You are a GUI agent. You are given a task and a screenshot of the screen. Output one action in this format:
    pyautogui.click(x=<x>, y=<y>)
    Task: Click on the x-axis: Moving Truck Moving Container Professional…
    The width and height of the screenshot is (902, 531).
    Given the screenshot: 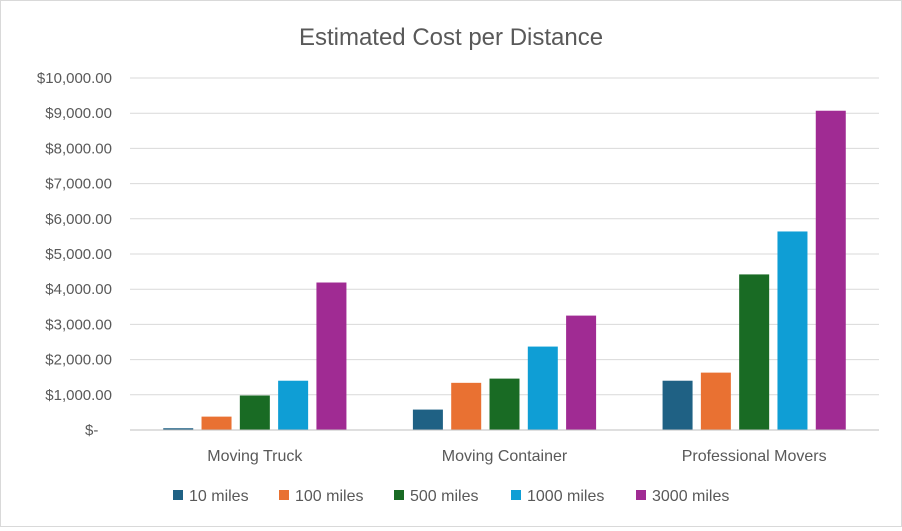 What is the action you would take?
    pyautogui.click(x=504, y=447)
    